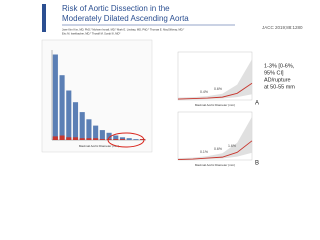 This screenshot has height=240, width=320. I want to click on title: Moderately Dilated Ascending Aorta, so click(125, 18).